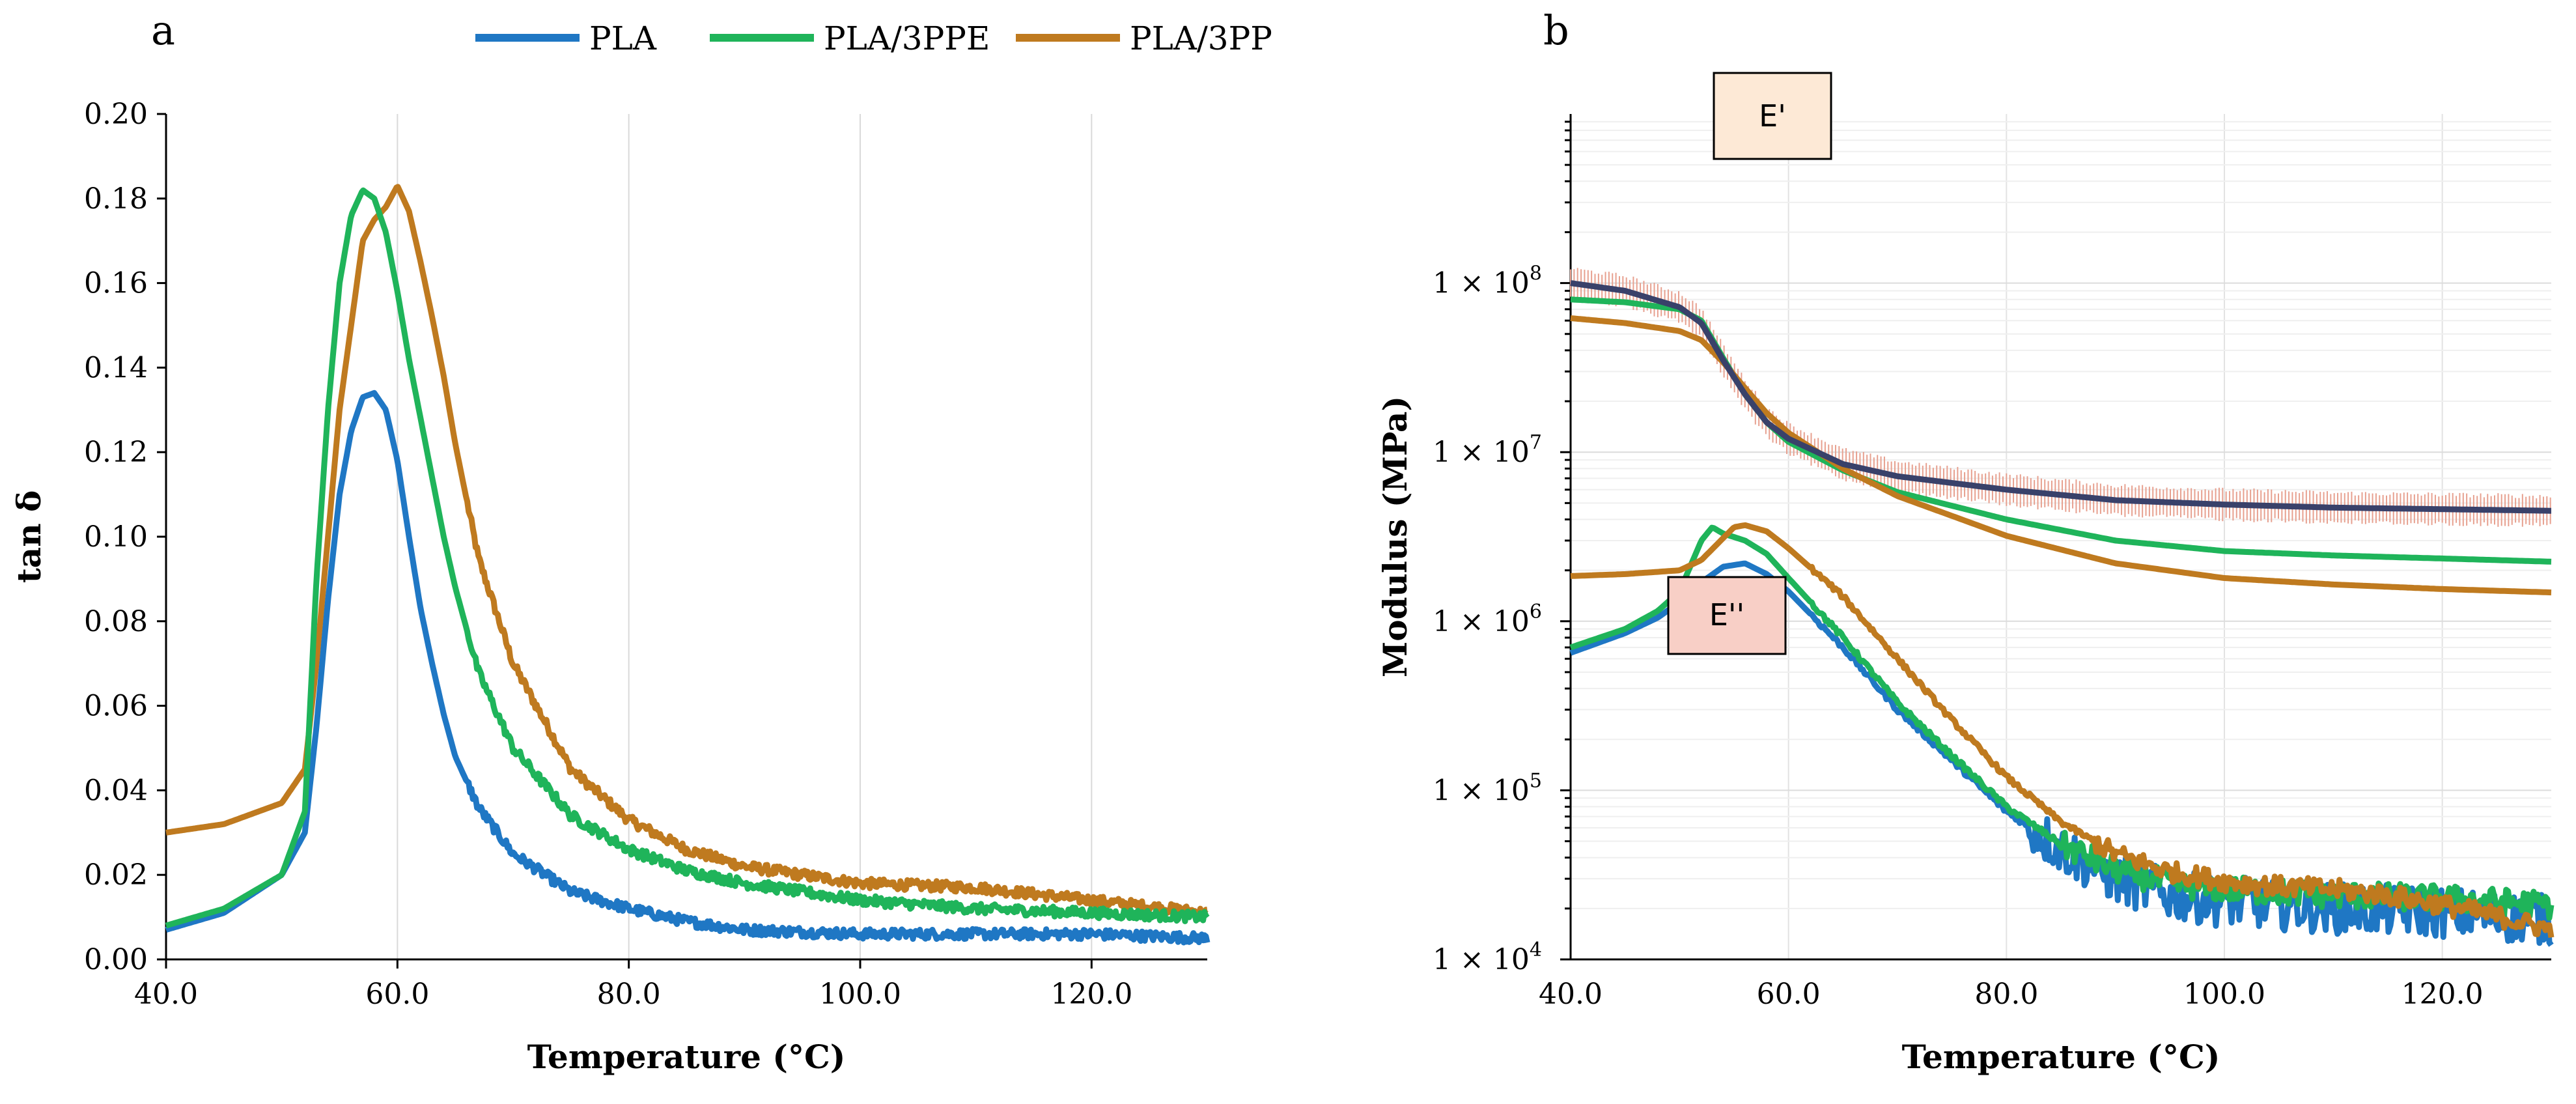  What do you see at coordinates (29, 537) in the screenshot?
I see `panel-a-y-axis-title: tan δ` at bounding box center [29, 537].